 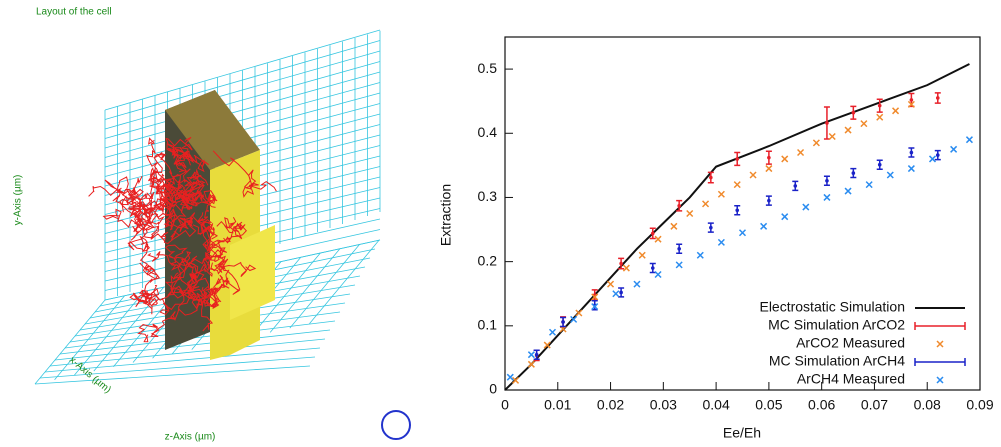 I want to click on y-tick-label: 0.3, so click(x=488, y=196).